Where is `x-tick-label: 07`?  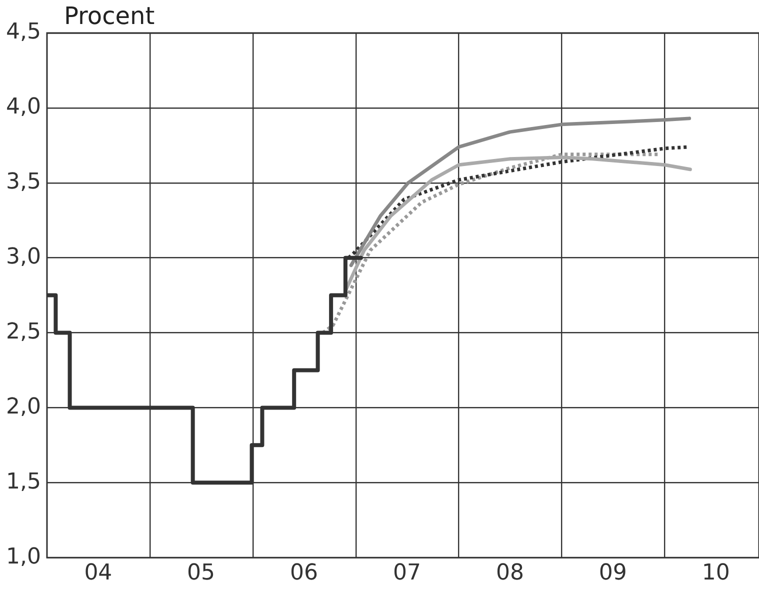
x-tick-label: 07 is located at coordinates (406, 573).